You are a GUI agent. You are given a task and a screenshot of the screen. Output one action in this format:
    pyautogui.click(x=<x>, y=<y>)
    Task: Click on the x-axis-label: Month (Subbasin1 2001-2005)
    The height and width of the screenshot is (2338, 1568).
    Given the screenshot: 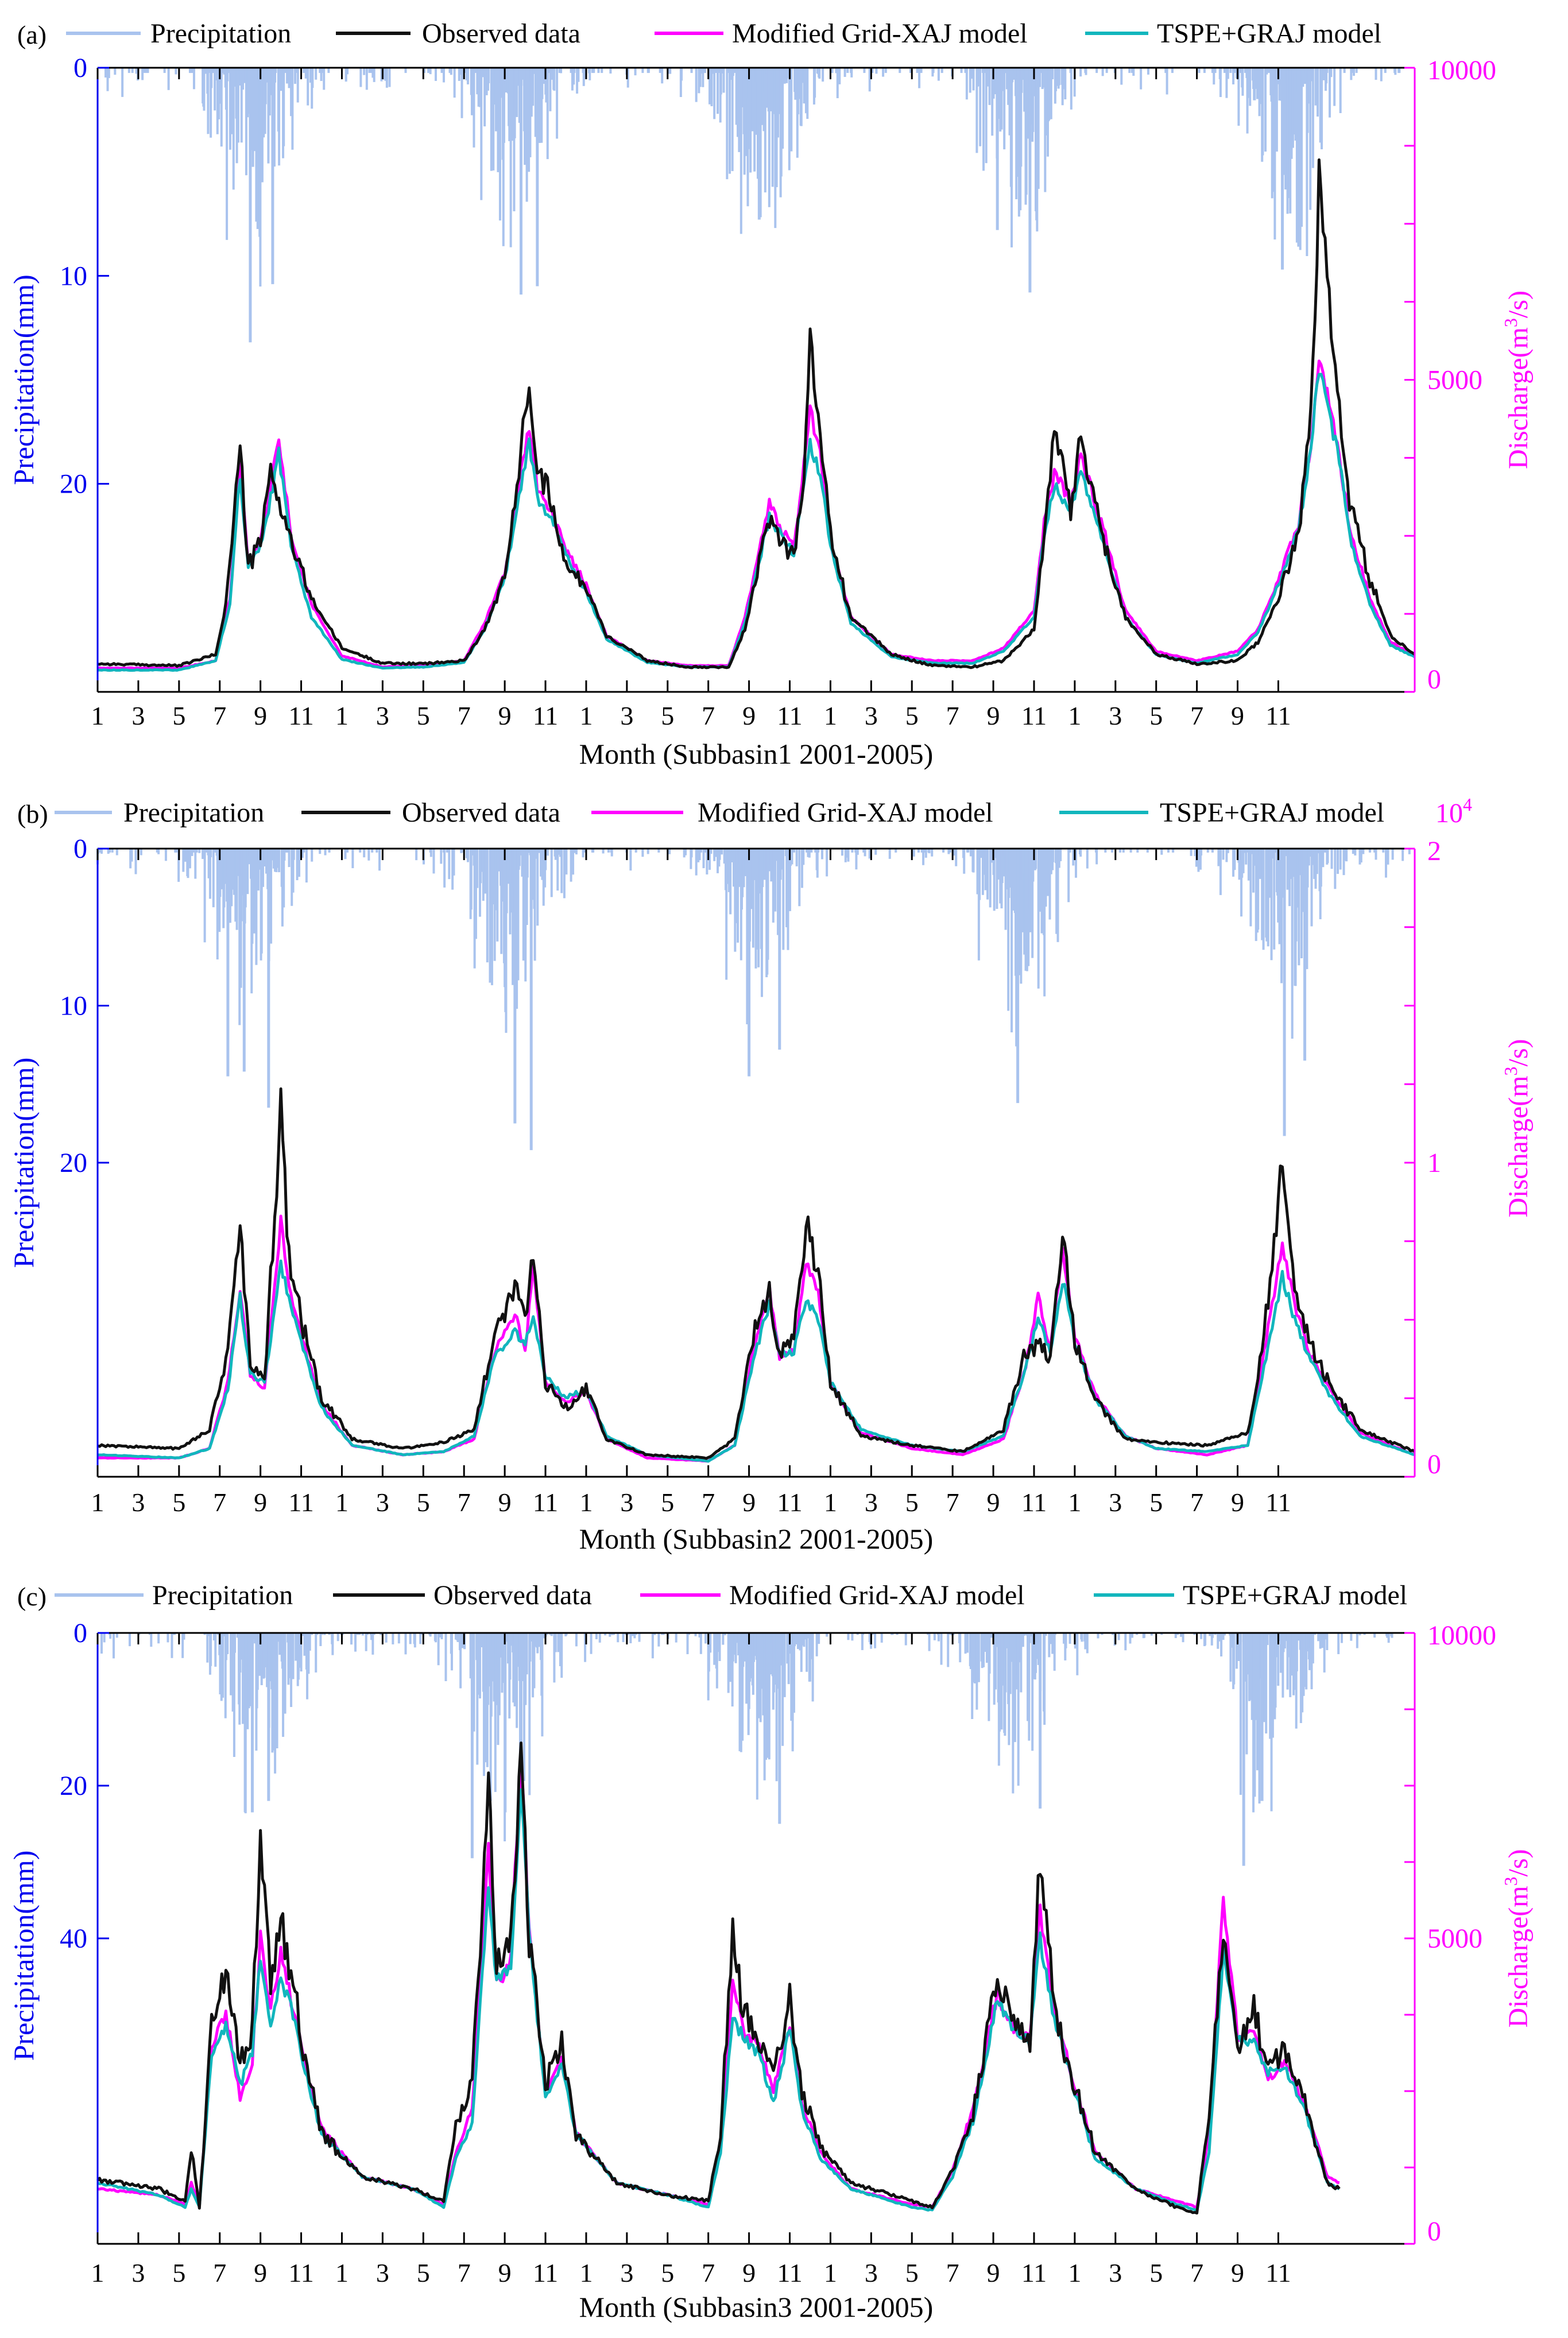 What is the action you would take?
    pyautogui.click(x=757, y=754)
    